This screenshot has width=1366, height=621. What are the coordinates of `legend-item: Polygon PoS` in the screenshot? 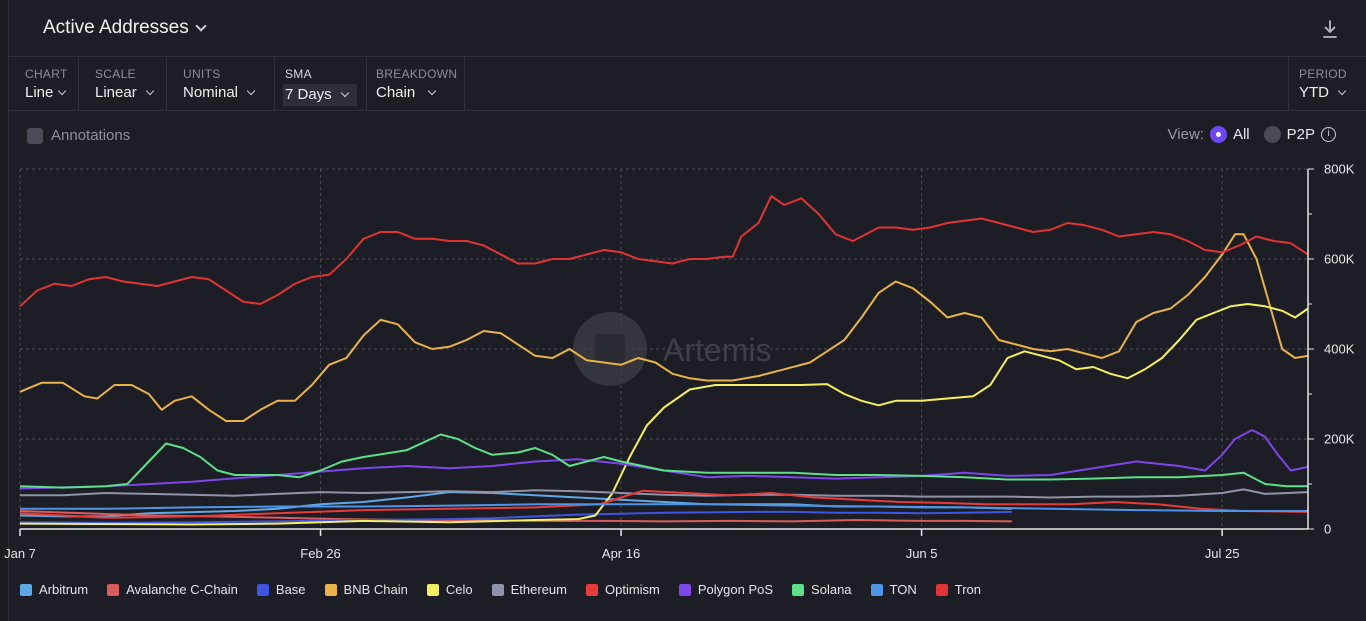 It's located at (726, 589).